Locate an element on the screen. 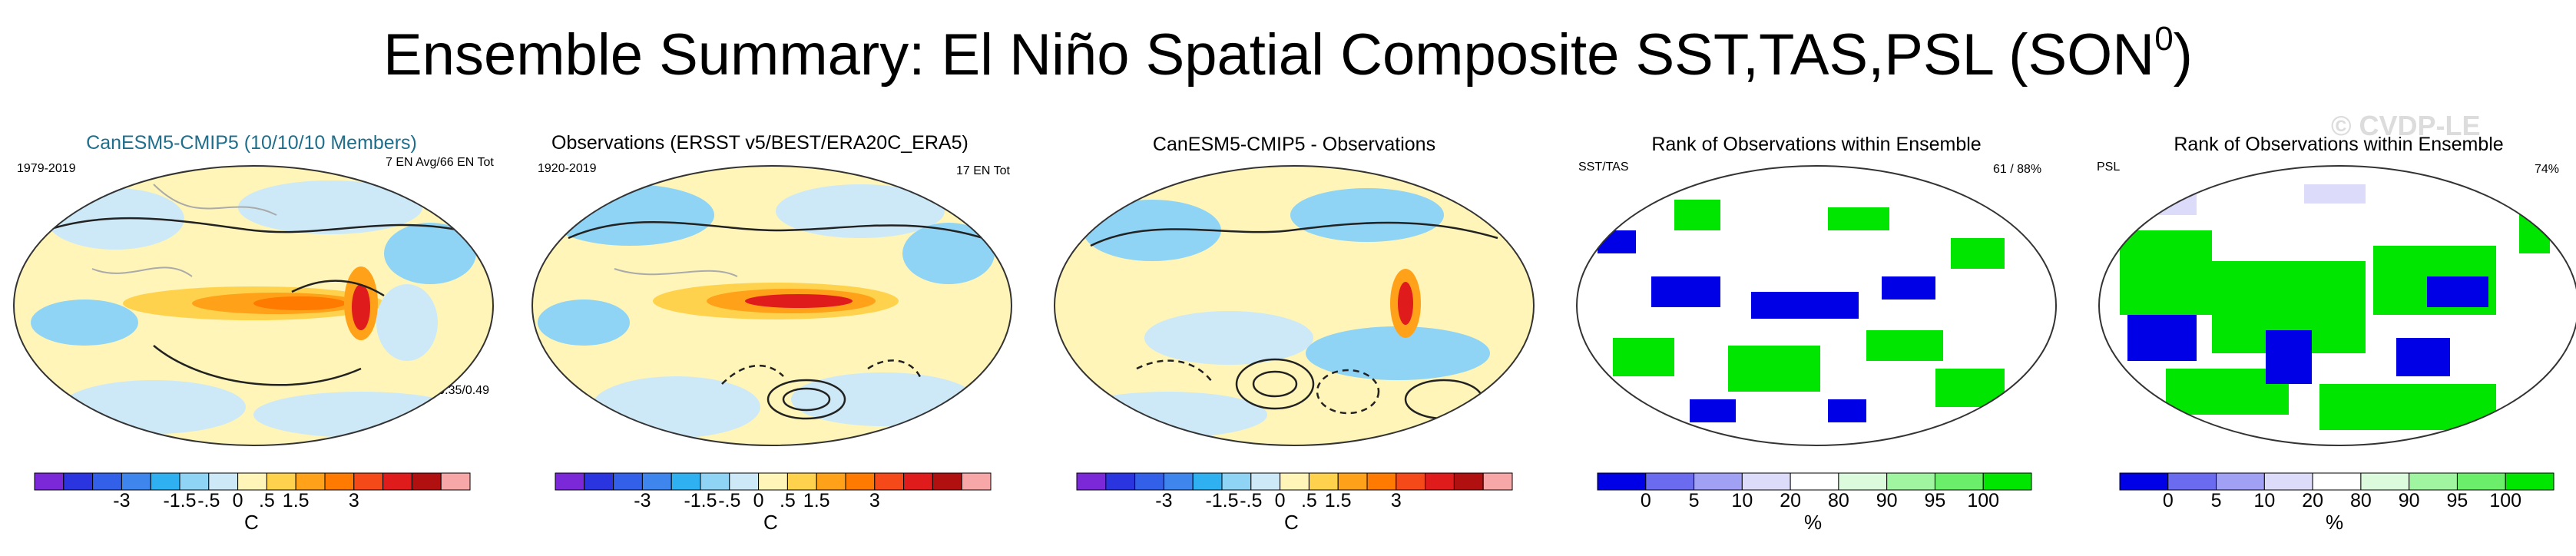 This screenshot has width=2576, height=556. colorbar-1-unit: C is located at coordinates (252, 522).